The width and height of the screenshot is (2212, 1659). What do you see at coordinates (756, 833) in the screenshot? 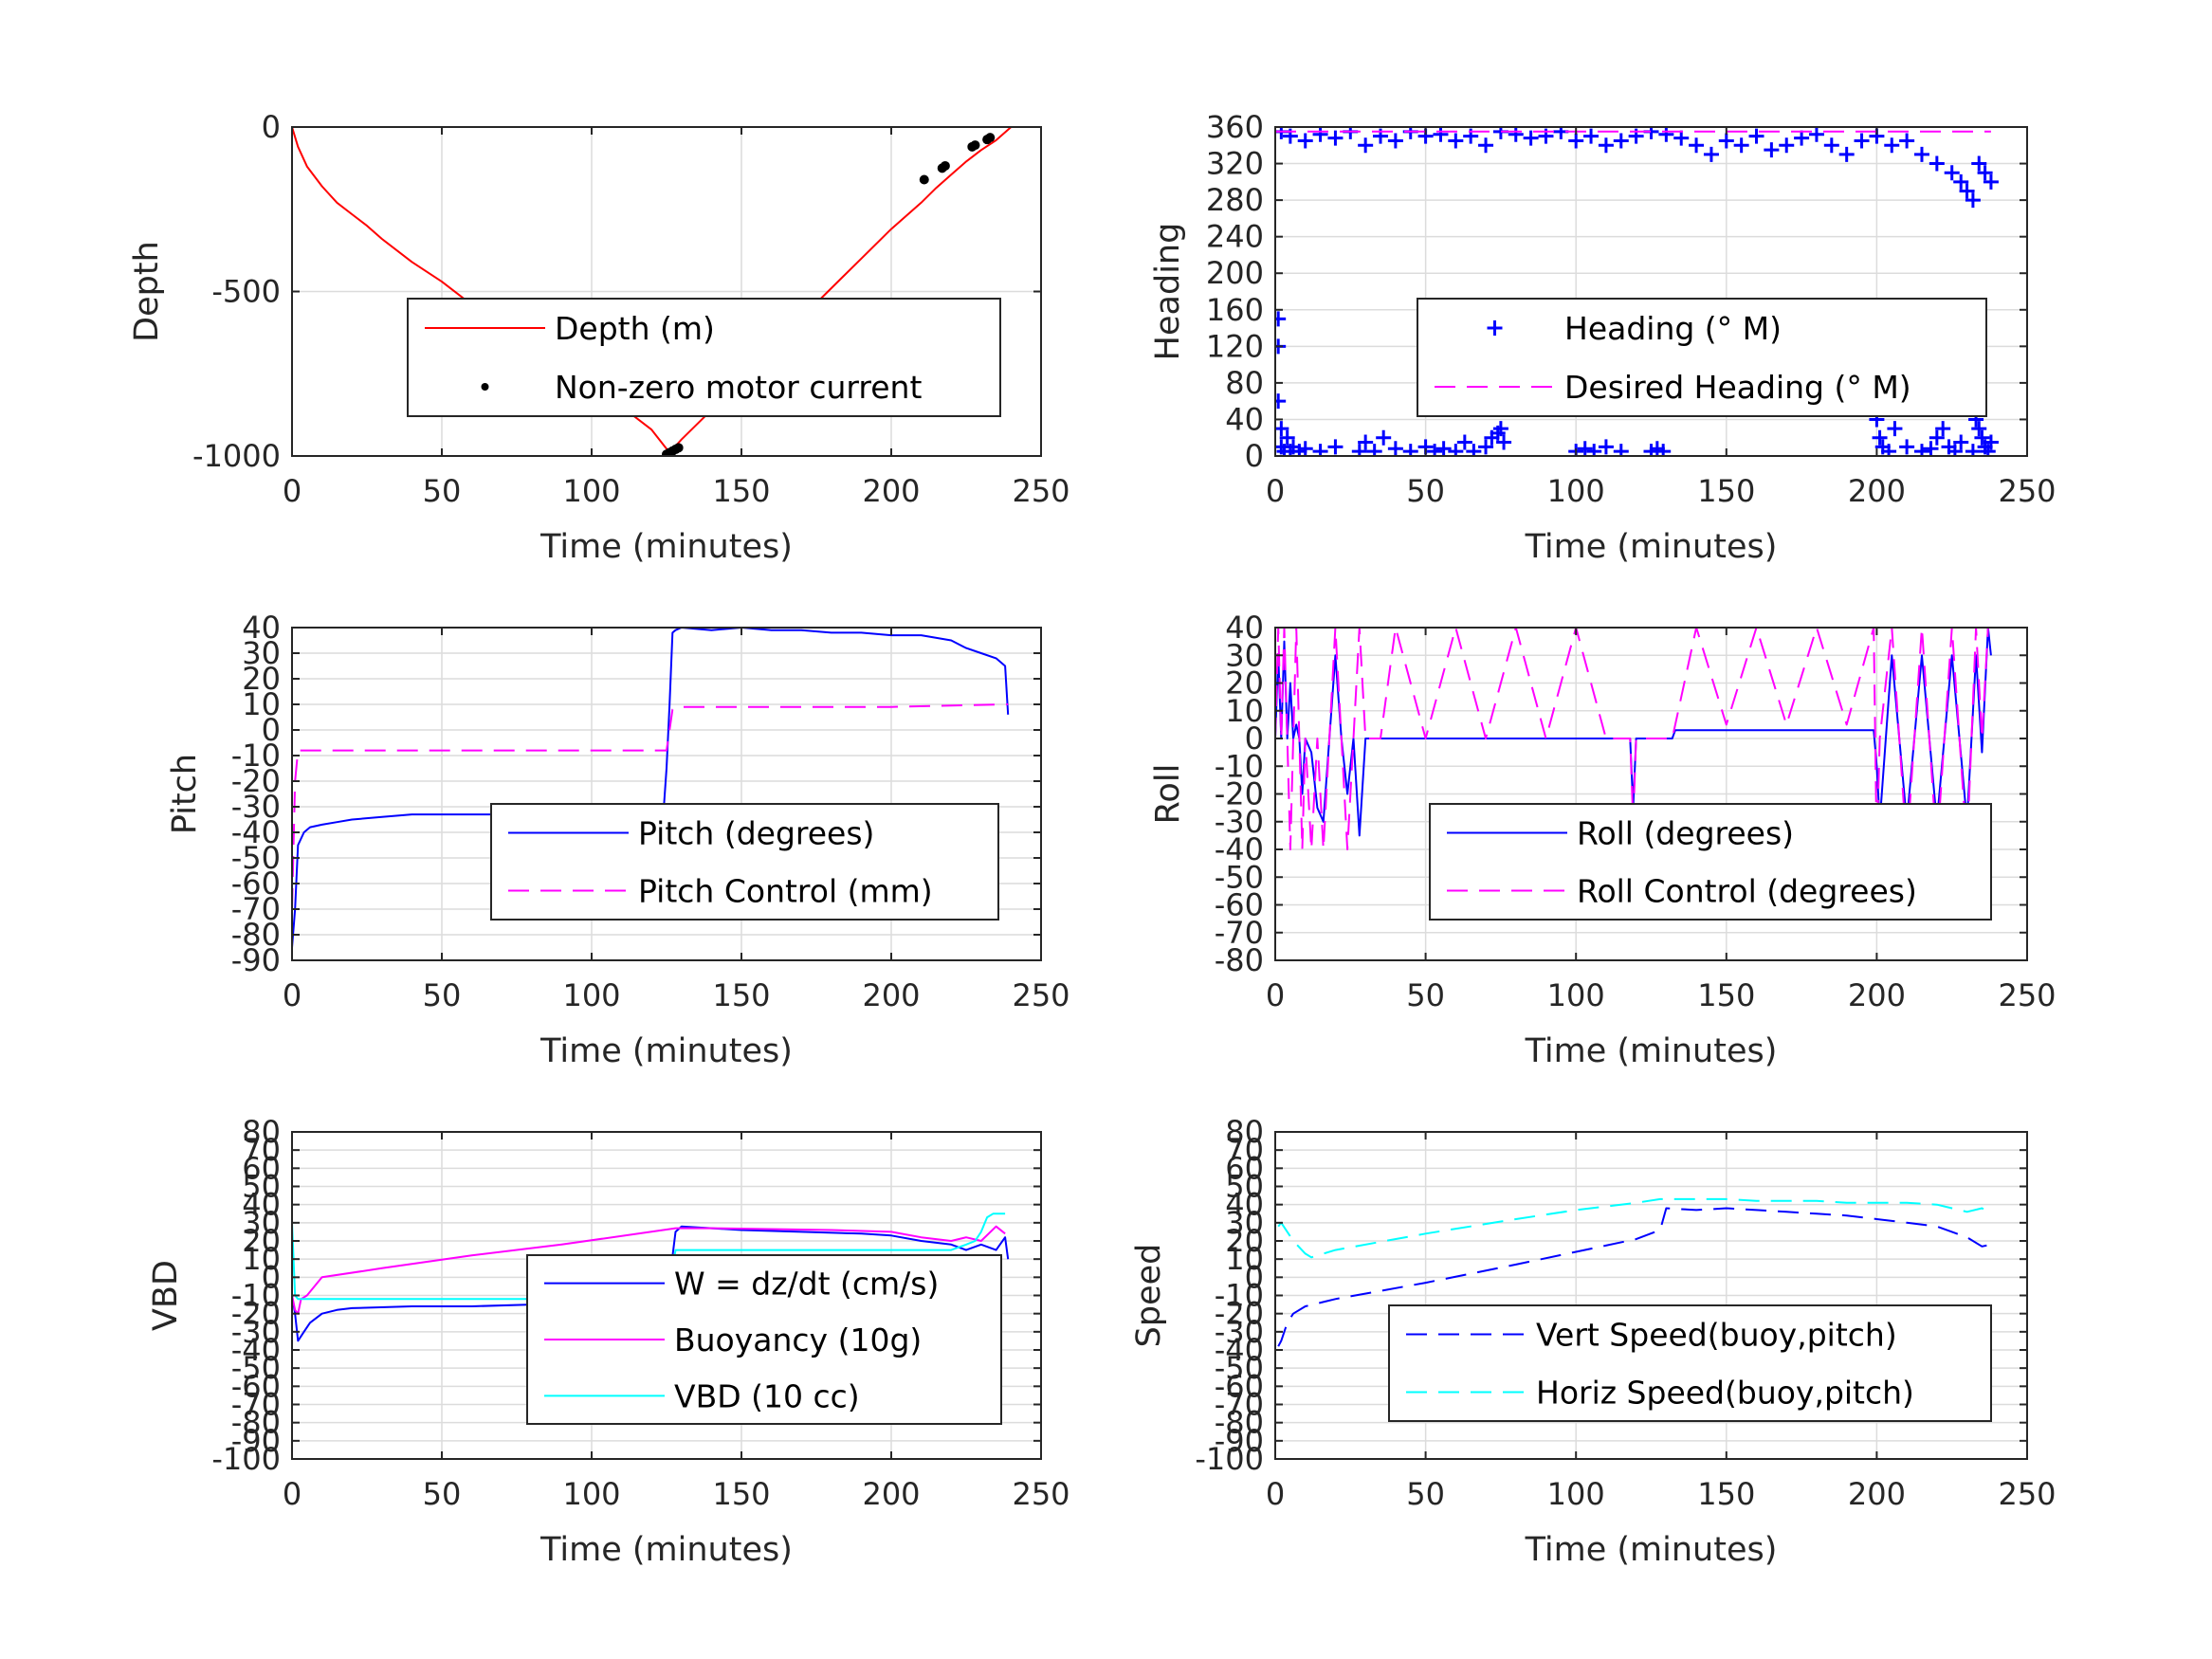
I see `legend-item-1-label: Pitch (degrees)` at bounding box center [756, 833].